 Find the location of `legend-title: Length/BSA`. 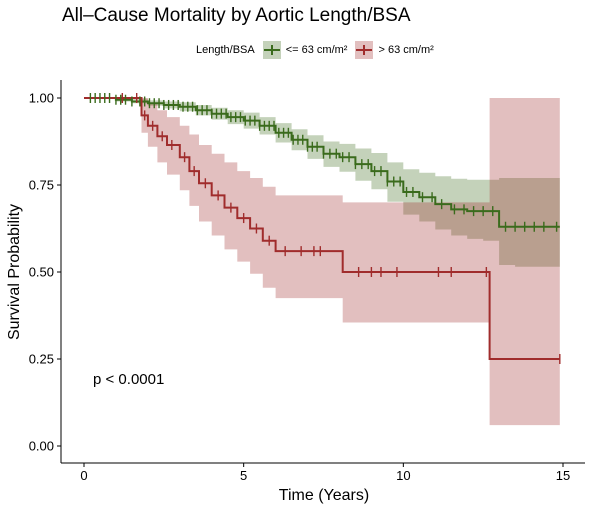

legend-title: Length/BSA is located at coordinates (225, 50).